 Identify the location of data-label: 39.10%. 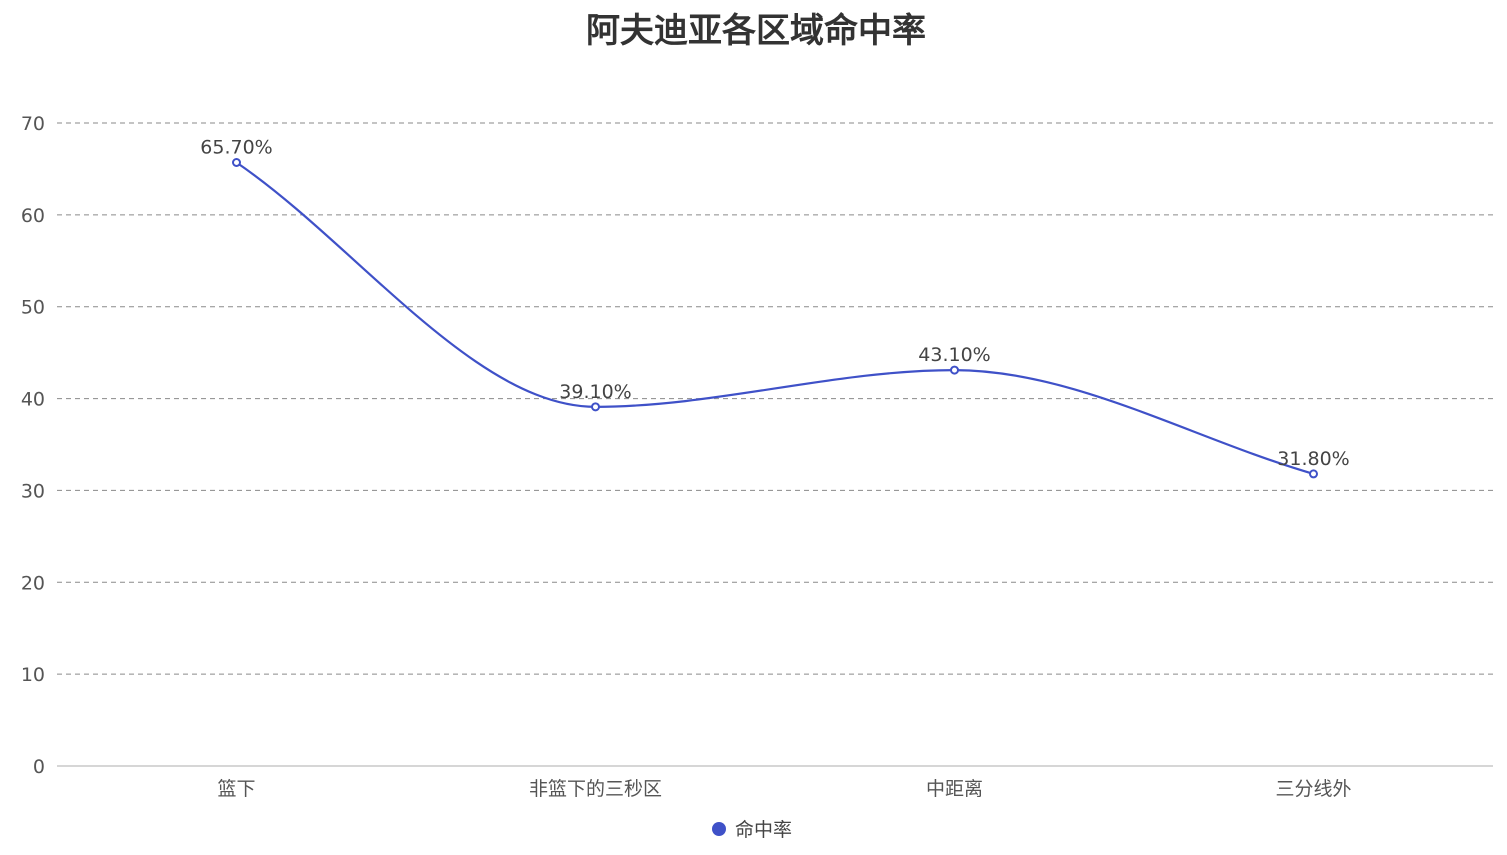
(595, 392).